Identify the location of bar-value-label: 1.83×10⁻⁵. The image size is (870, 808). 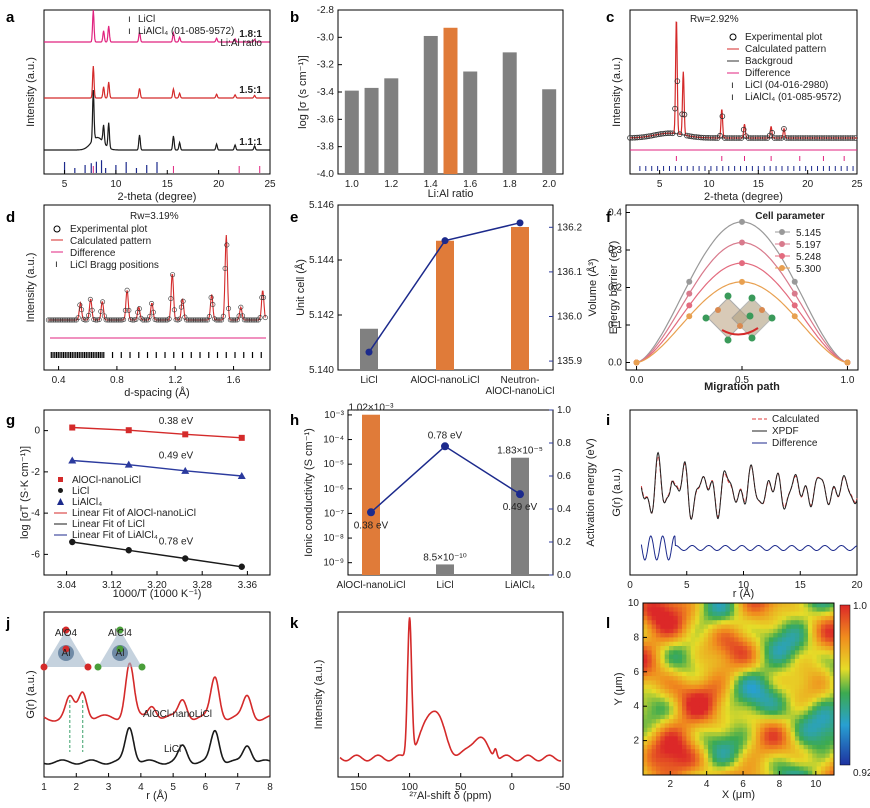
(520, 451).